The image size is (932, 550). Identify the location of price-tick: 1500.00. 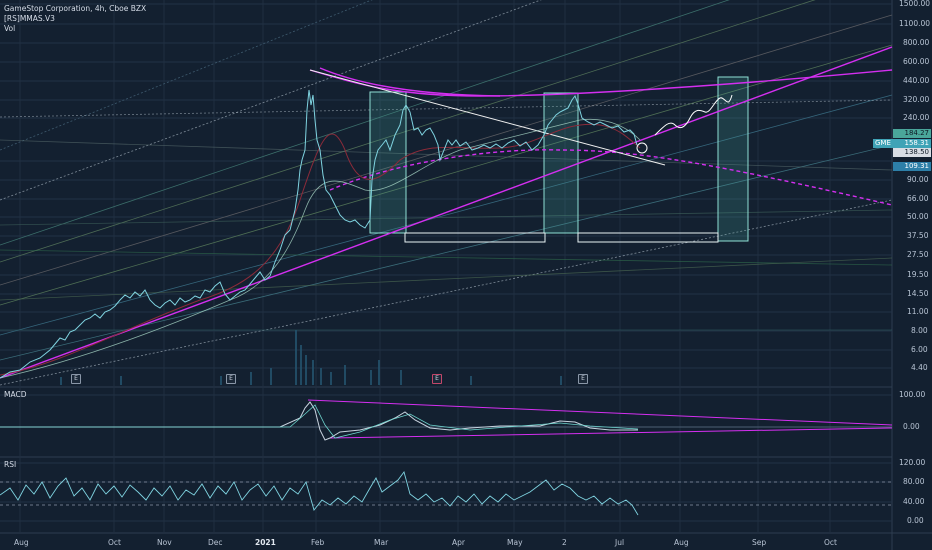
(915, 4).